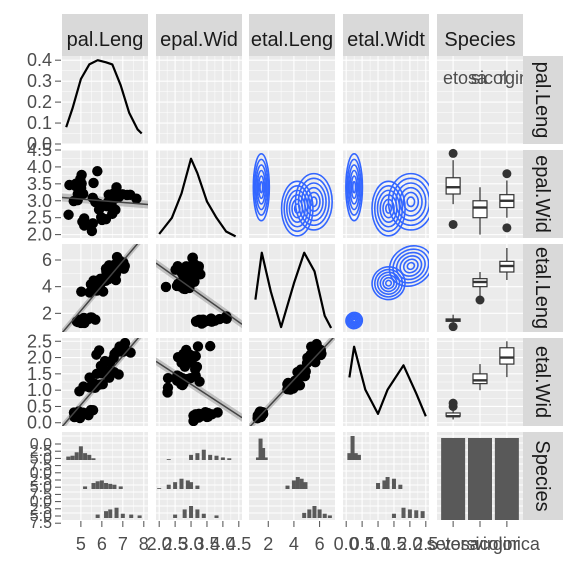 This screenshot has width=576, height=581. I want to click on density2d-panel-sepal-width-vs-petal-width, so click(387, 194).